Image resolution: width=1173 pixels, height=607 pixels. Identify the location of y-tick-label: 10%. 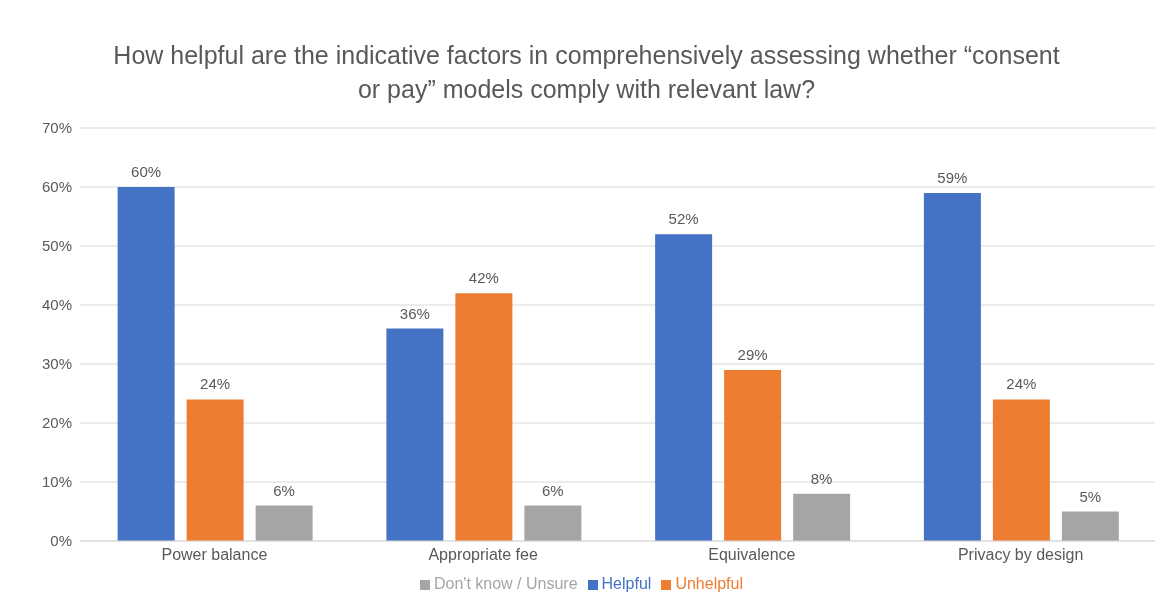
(56, 482).